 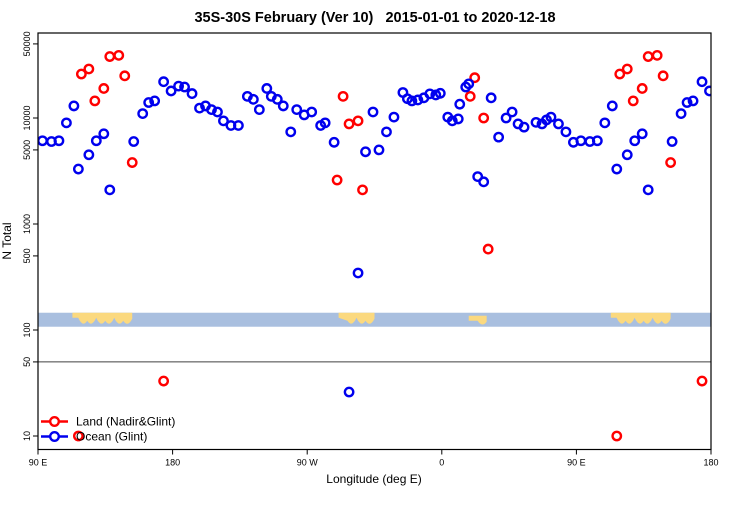 What do you see at coordinates (374, 458) in the screenshot?
I see `x-axis-ticks: 90 E 180 90 W 0 90 E 180` at bounding box center [374, 458].